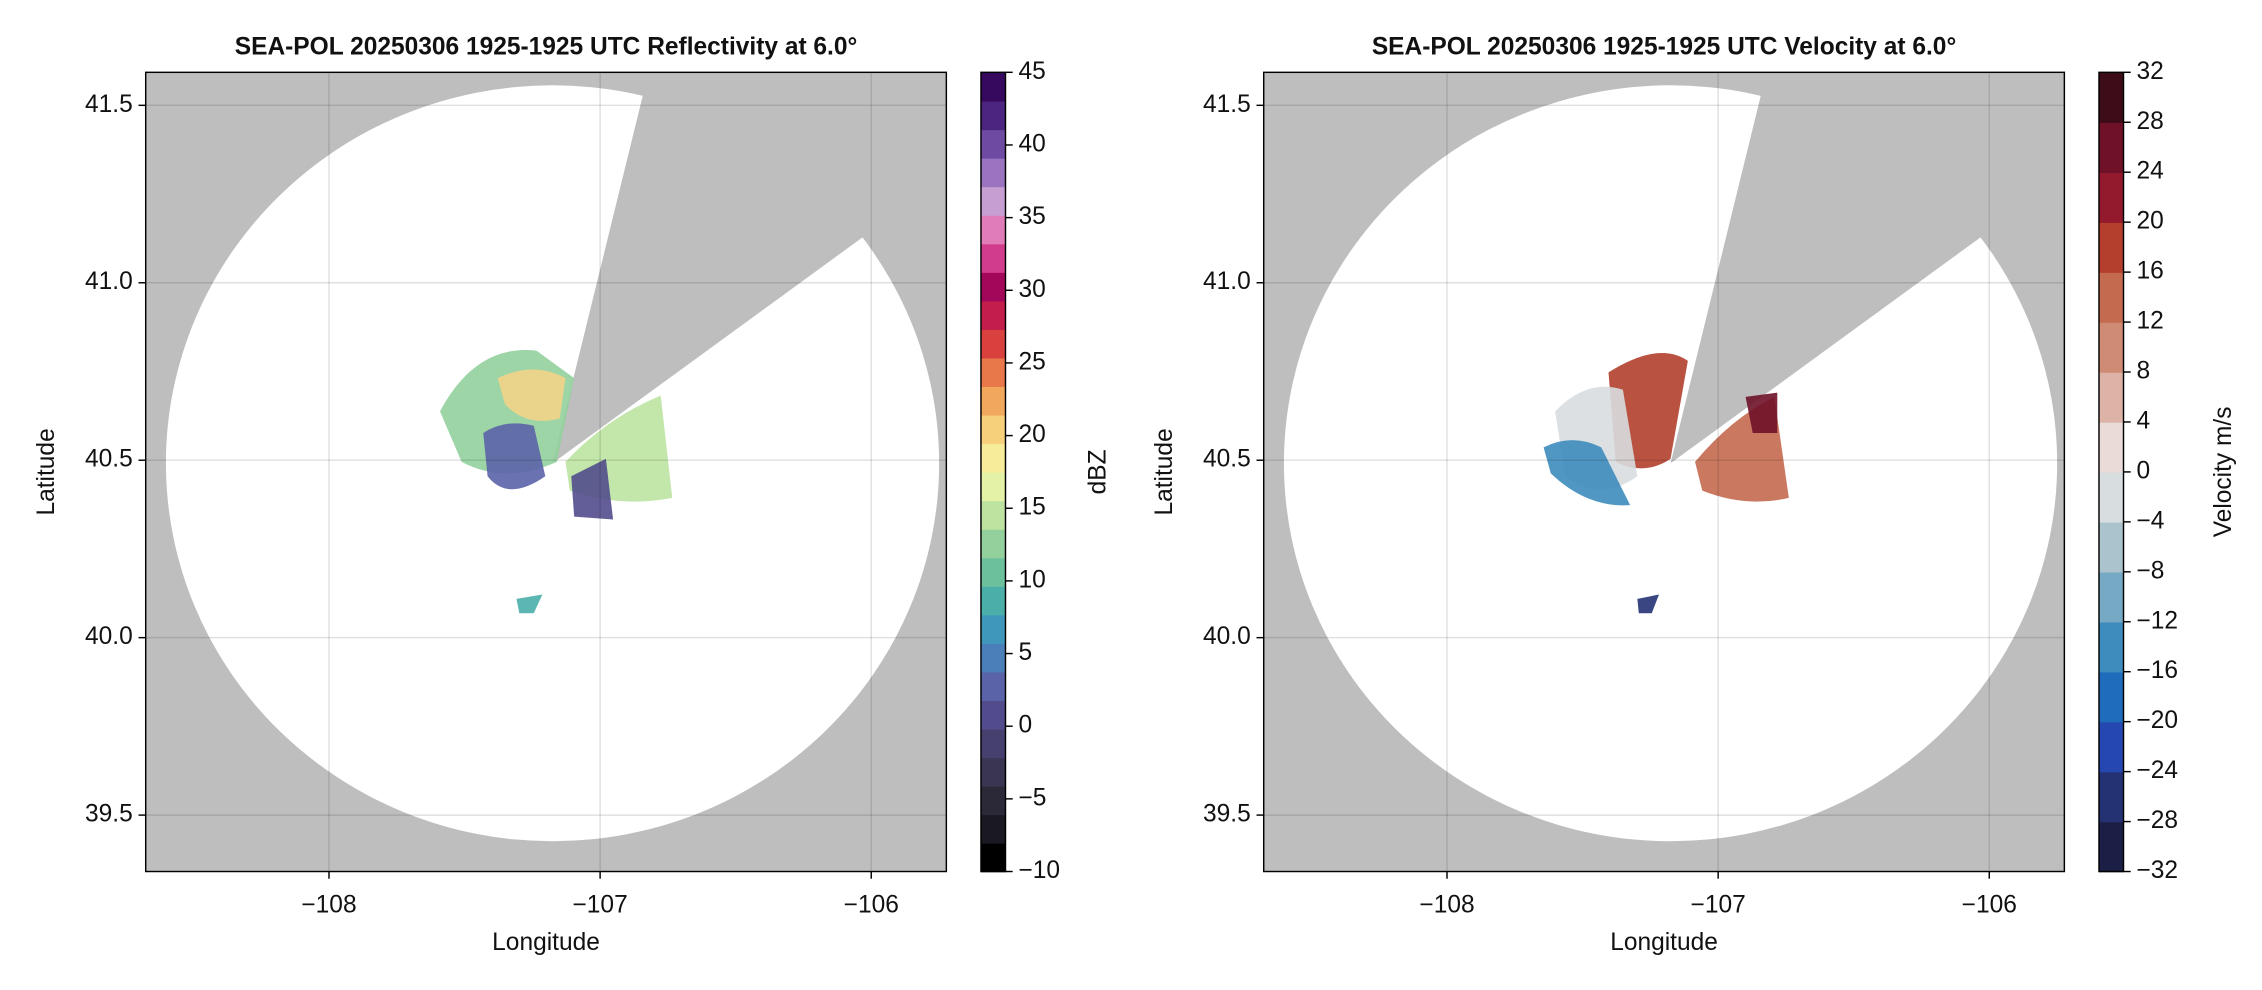 Image resolution: width=2262 pixels, height=990 pixels. What do you see at coordinates (2157, 870) in the screenshot?
I see `colorbar-tick-label: −32` at bounding box center [2157, 870].